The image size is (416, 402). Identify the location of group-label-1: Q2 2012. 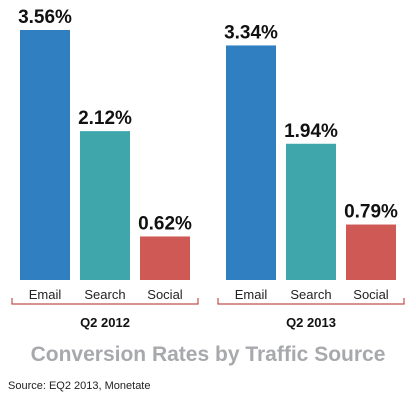
(105, 322).